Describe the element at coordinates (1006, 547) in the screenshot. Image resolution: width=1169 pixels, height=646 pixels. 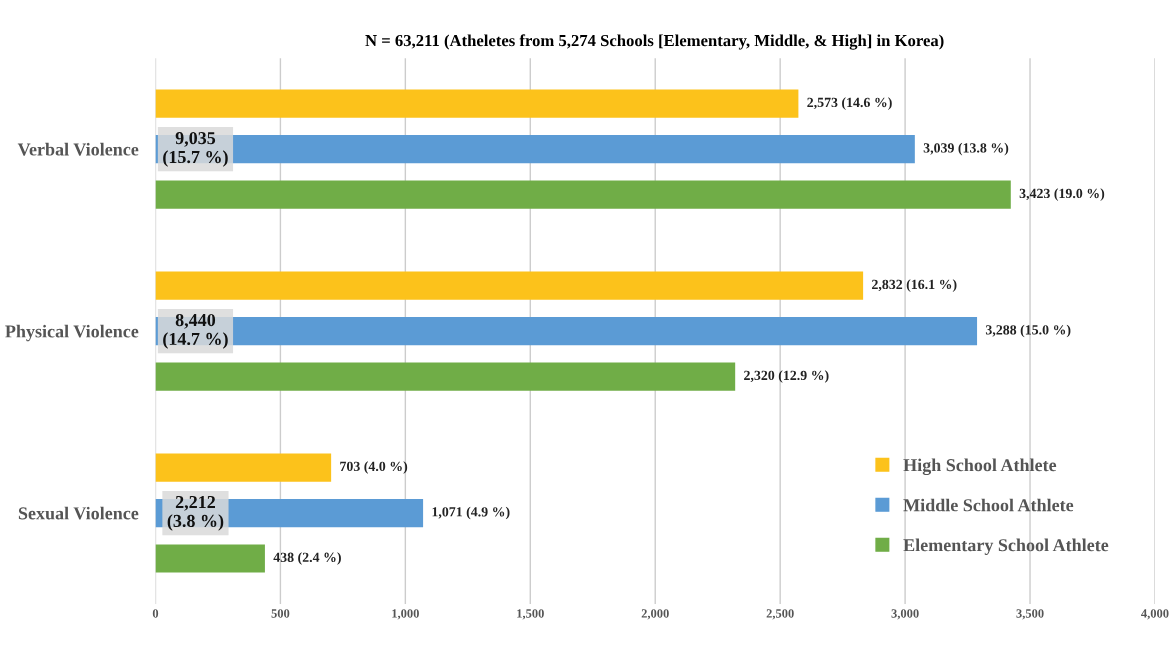
I see `legend-label: Elementary School Athlete` at that location.